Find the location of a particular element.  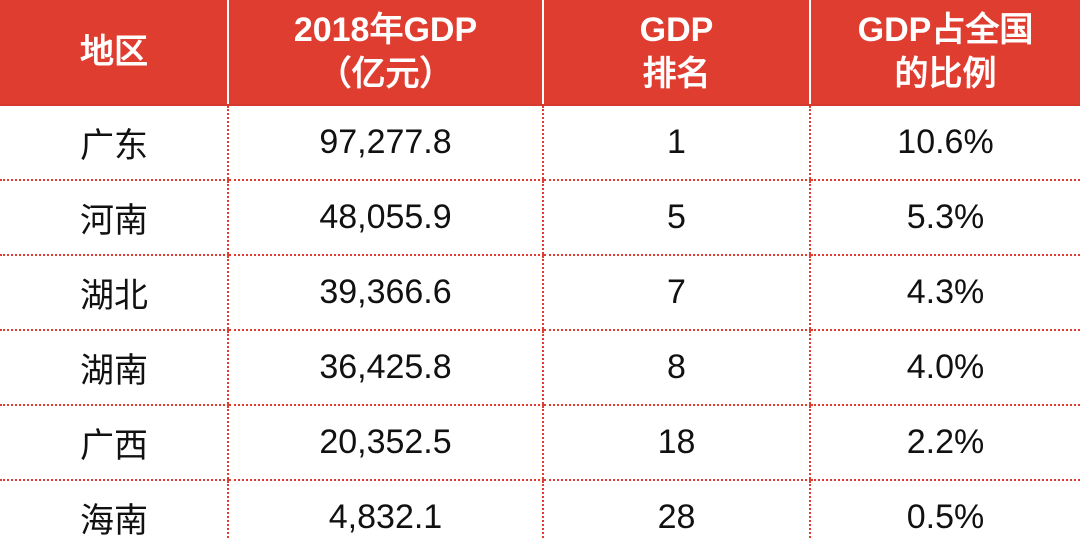

header-region-line-1: 地区 is located at coordinates (114, 52).